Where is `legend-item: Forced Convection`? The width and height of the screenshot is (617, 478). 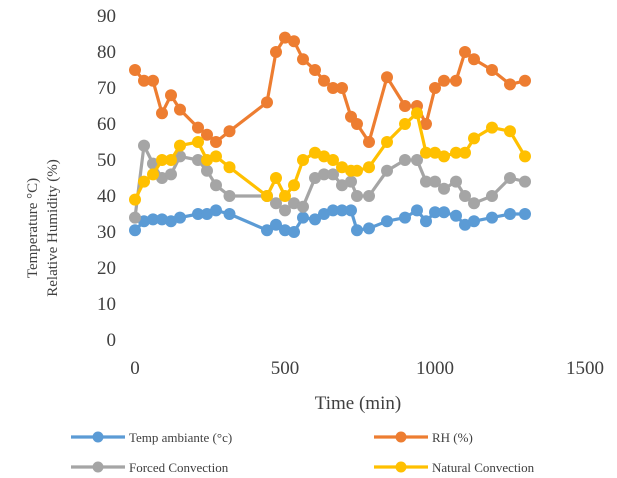 legend-item: Forced Convection is located at coordinates (150, 467).